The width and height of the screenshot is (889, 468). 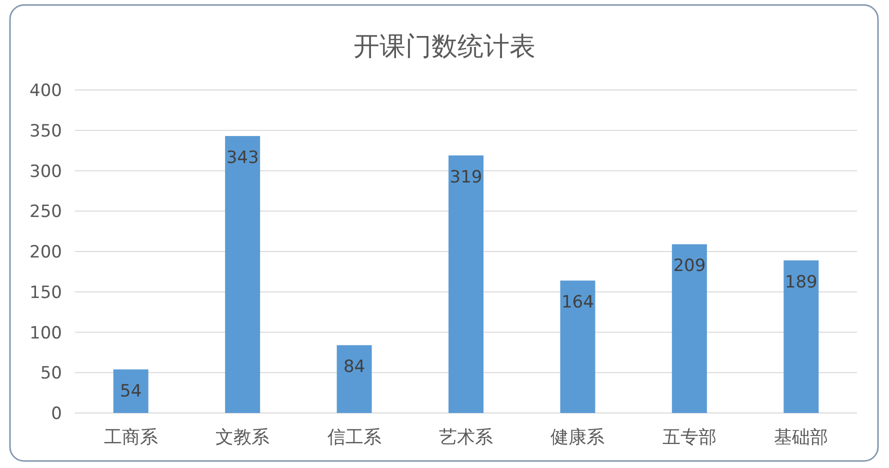 I want to click on y-tick-label: 100, so click(x=46, y=333).